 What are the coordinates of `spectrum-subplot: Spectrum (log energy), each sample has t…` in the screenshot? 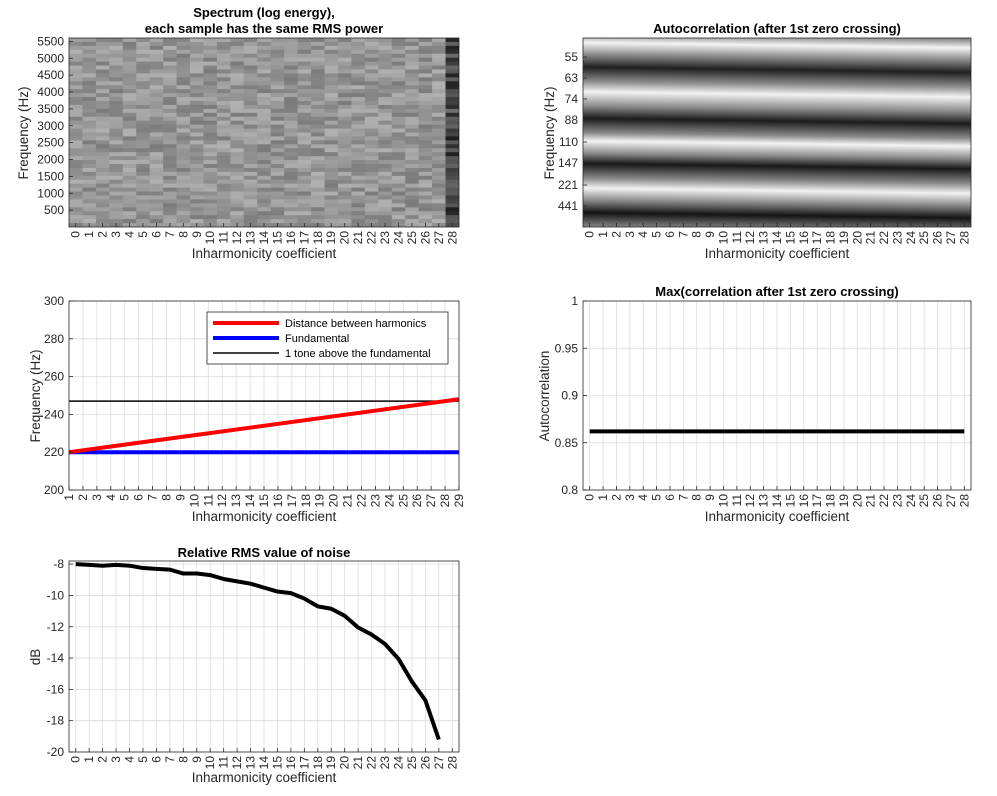 It's located at (238, 133).